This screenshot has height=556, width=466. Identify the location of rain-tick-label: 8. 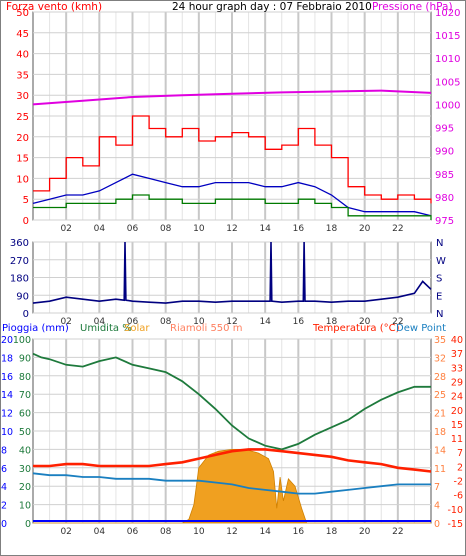
(4, 450).